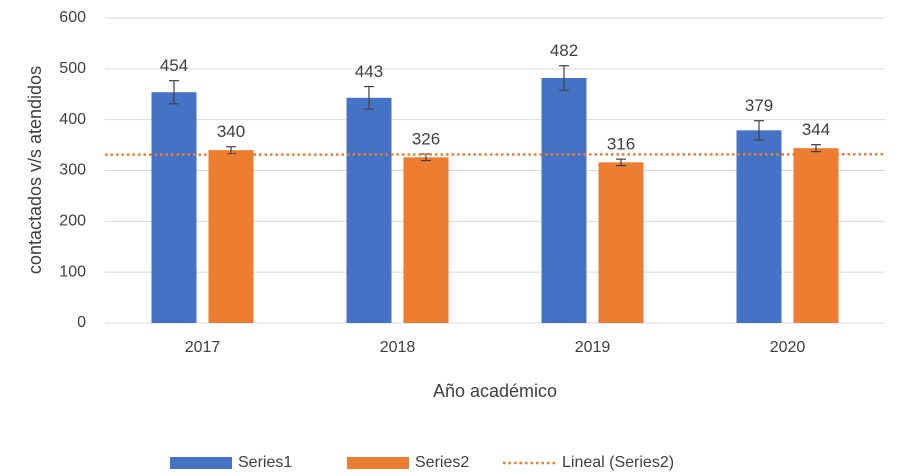  Describe the element at coordinates (72, 170) in the screenshot. I see `y-tick-label: 300` at that location.